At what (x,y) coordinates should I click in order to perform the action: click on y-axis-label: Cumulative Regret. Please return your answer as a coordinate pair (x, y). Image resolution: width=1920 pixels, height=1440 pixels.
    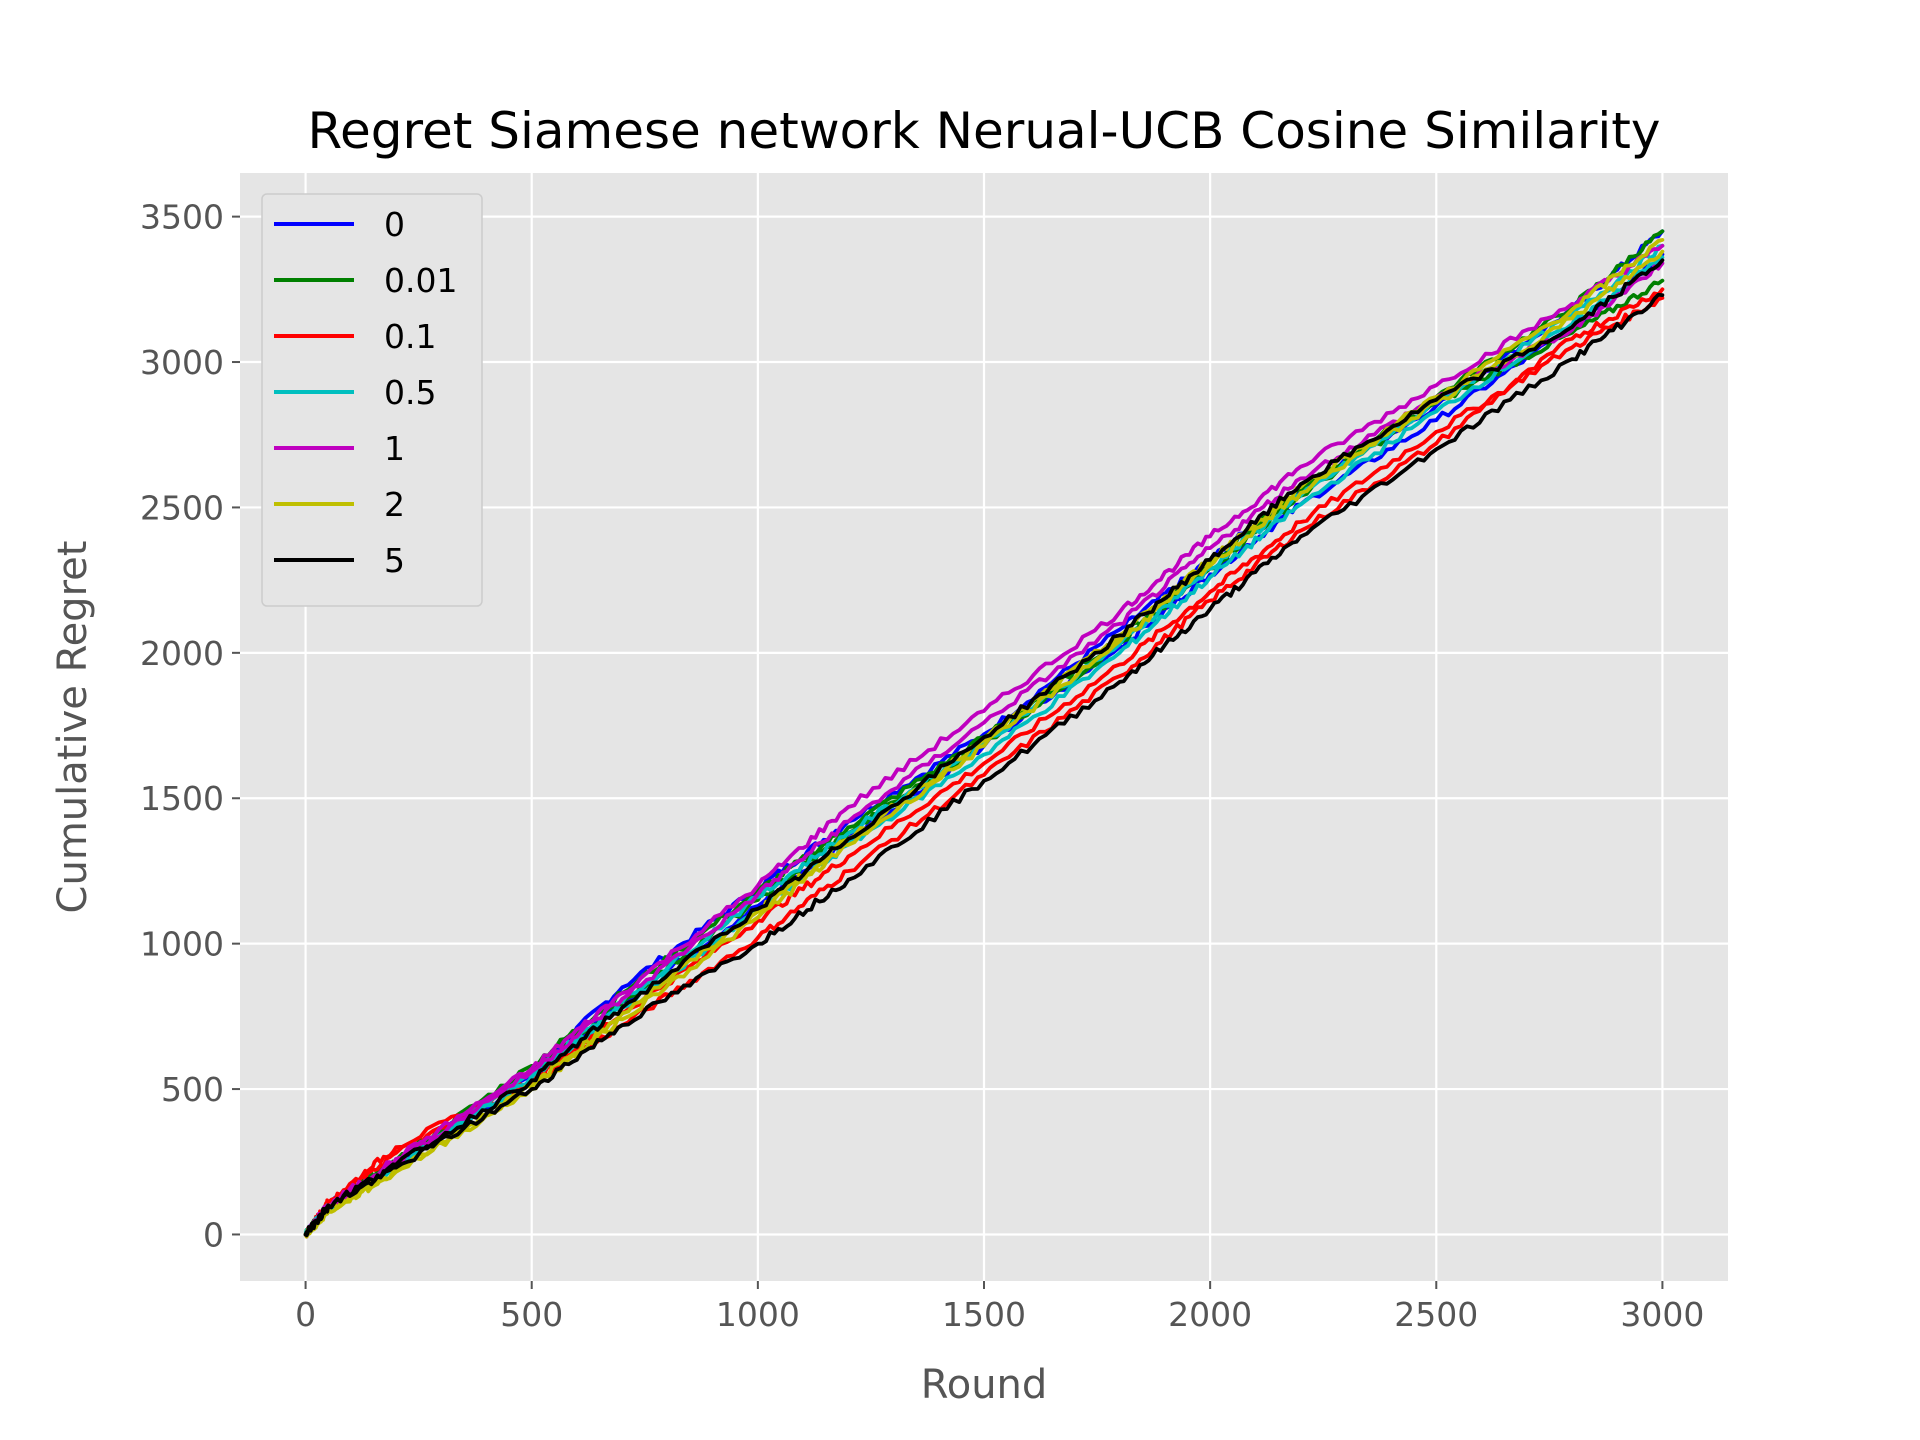
    Looking at the image, I should click on (73, 727).